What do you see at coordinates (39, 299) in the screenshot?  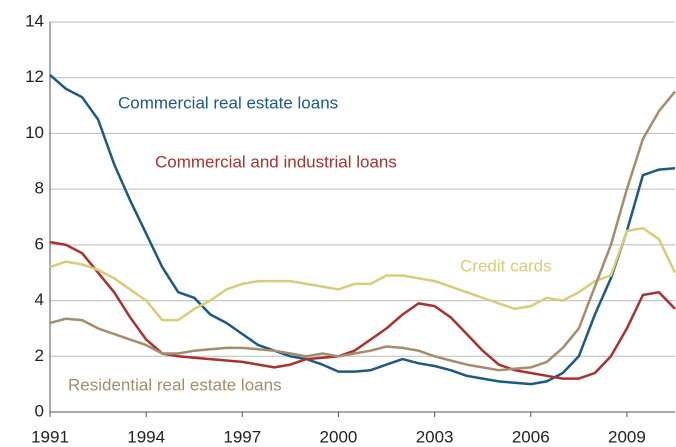 I see `y-tick-label: 4` at bounding box center [39, 299].